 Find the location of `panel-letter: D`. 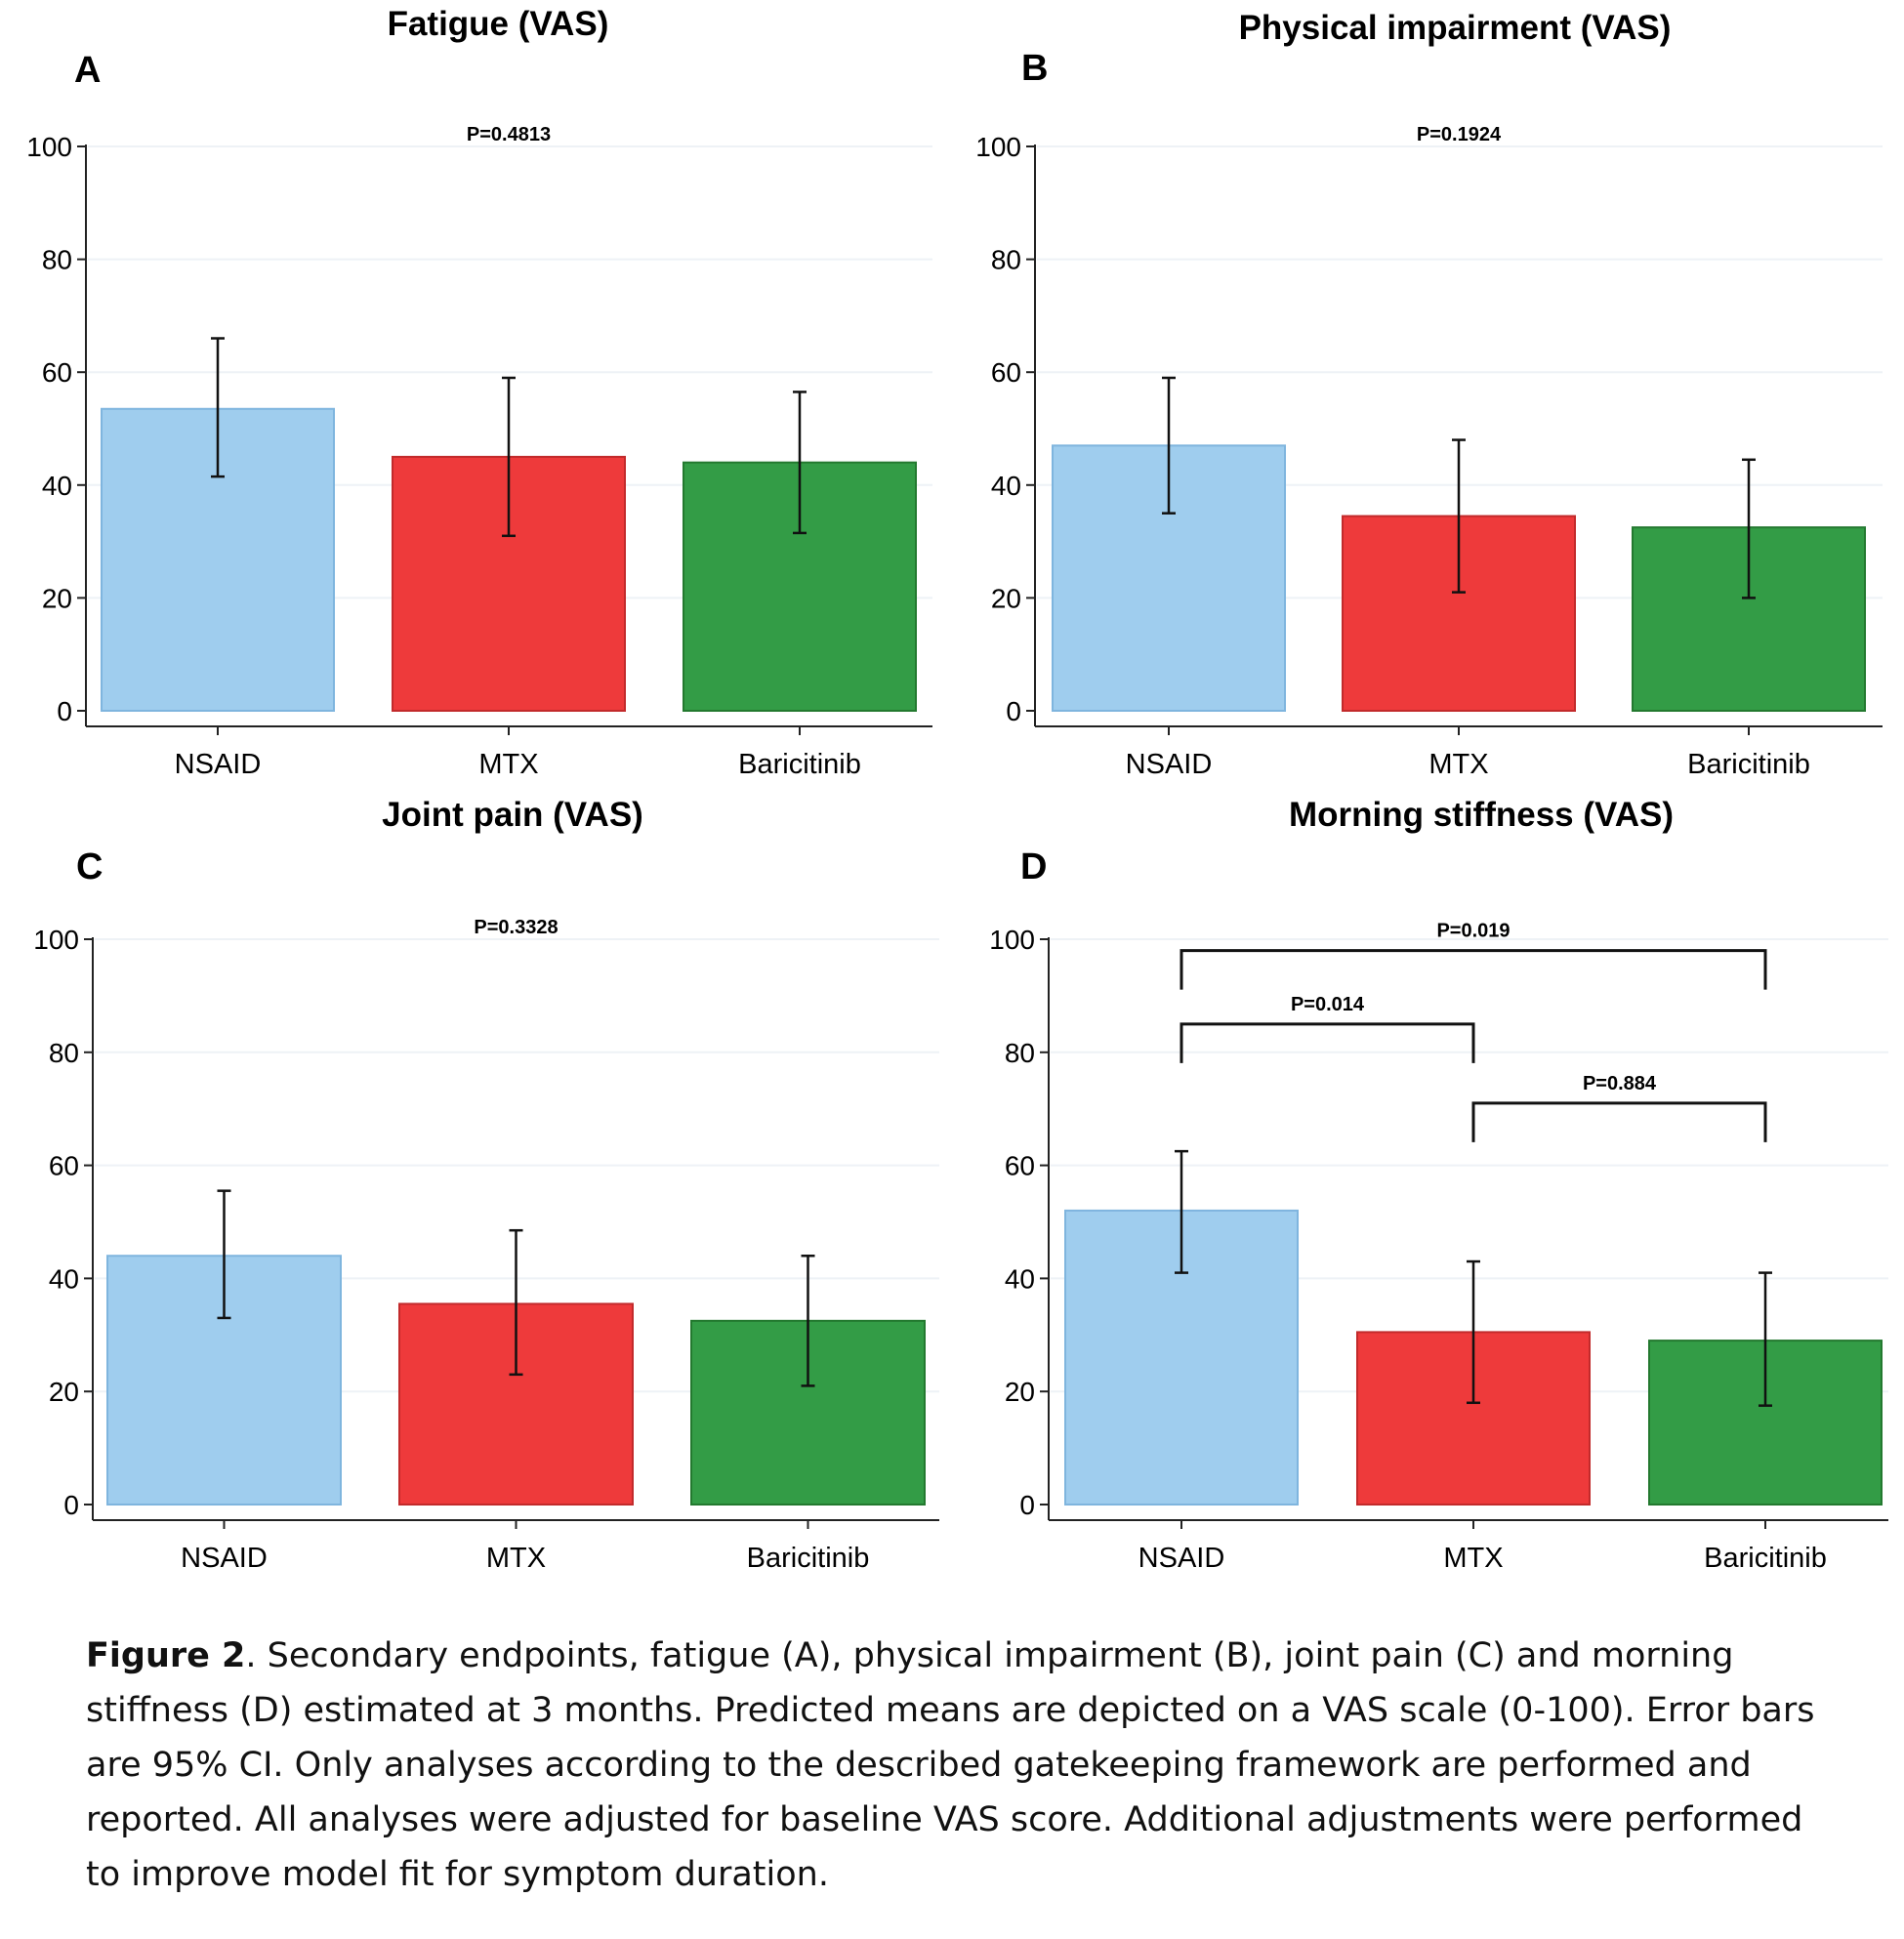

panel-letter: D is located at coordinates (1033, 866).